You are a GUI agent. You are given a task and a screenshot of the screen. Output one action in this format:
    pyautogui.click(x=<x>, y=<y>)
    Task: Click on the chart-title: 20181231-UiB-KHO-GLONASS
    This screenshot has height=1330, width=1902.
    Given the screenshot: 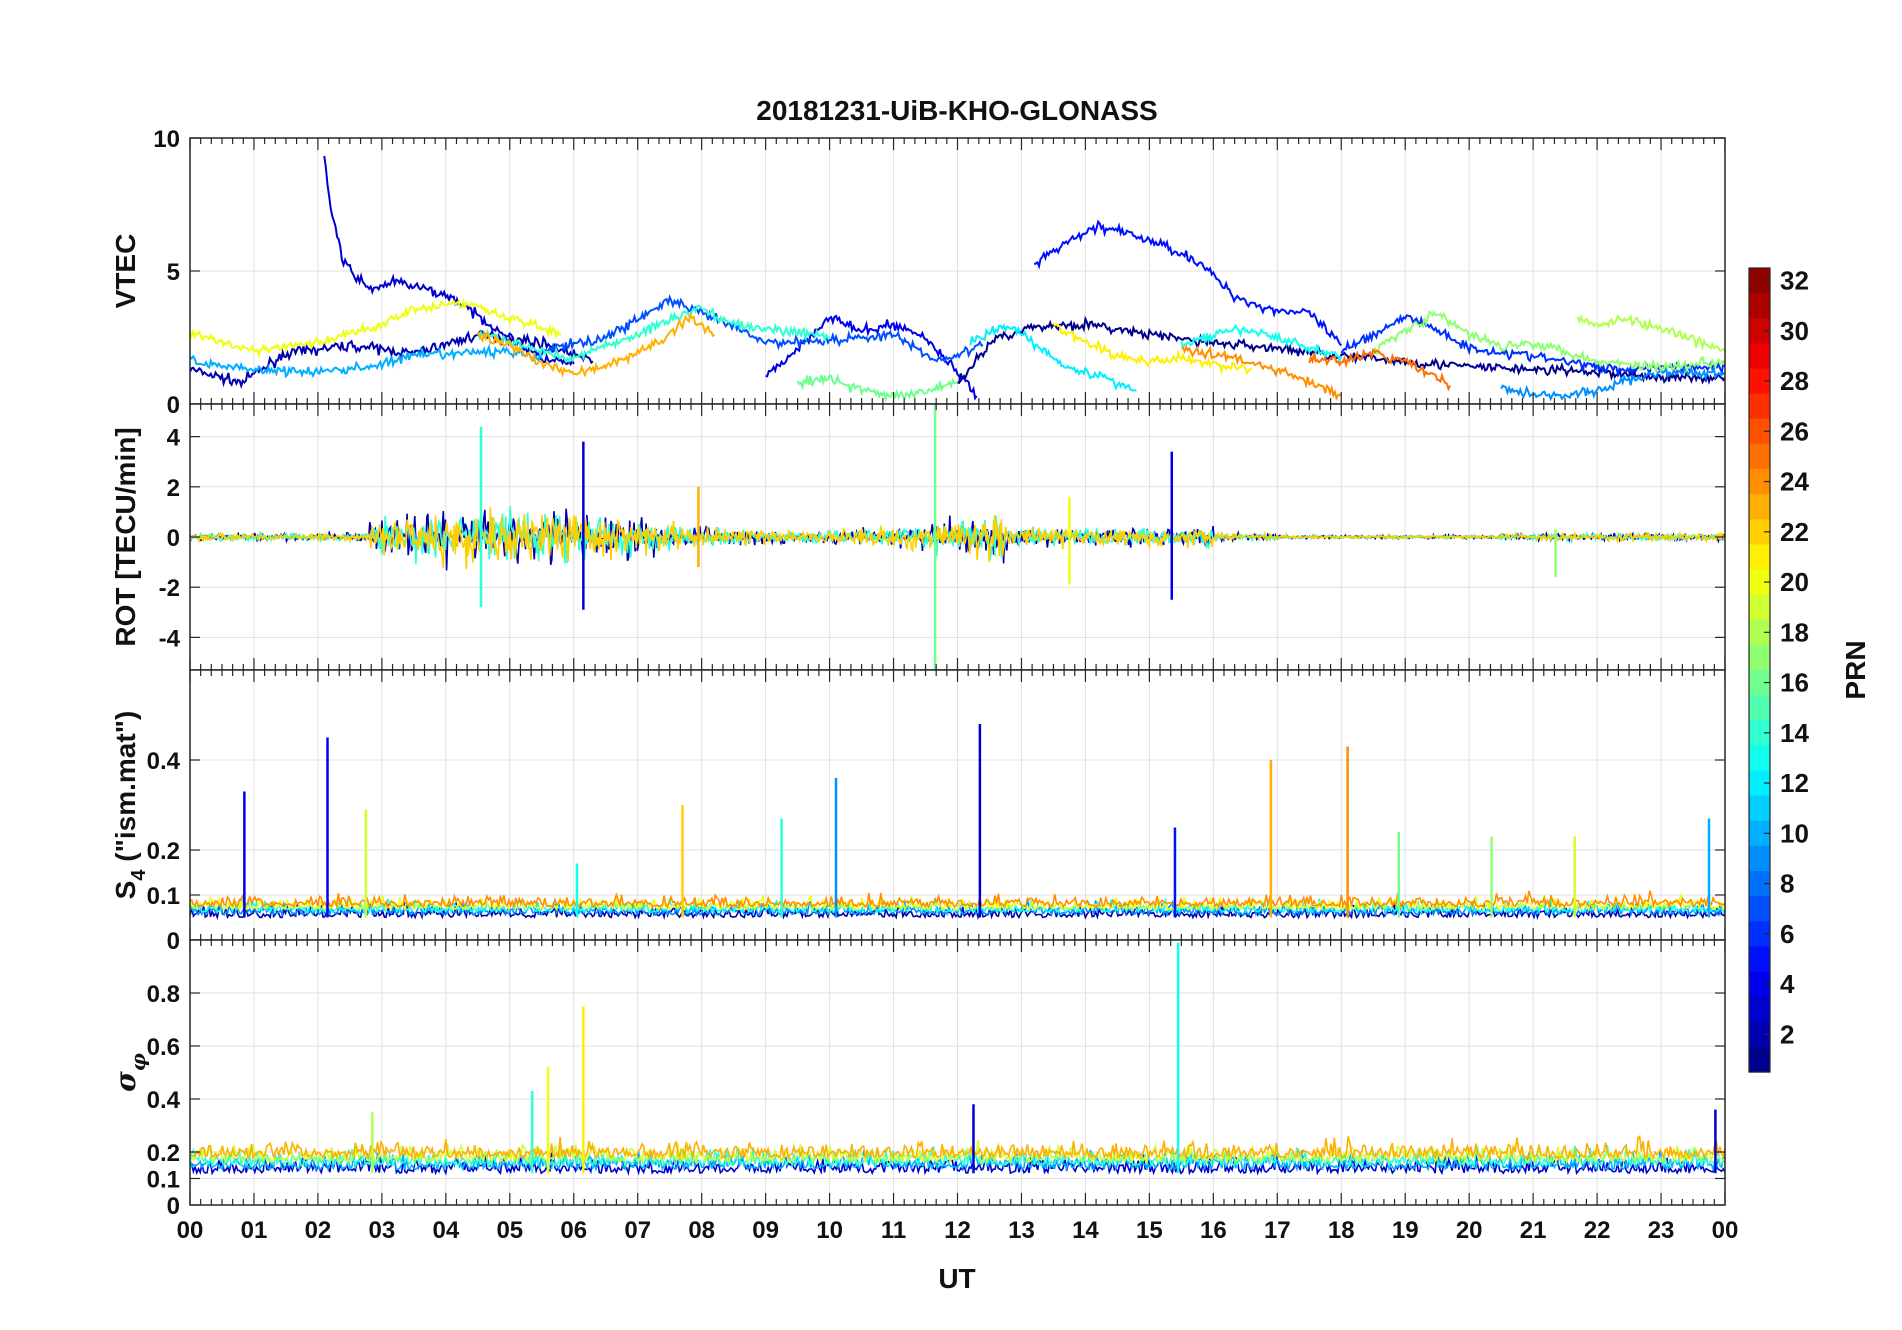 What is the action you would take?
    pyautogui.click(x=956, y=110)
    